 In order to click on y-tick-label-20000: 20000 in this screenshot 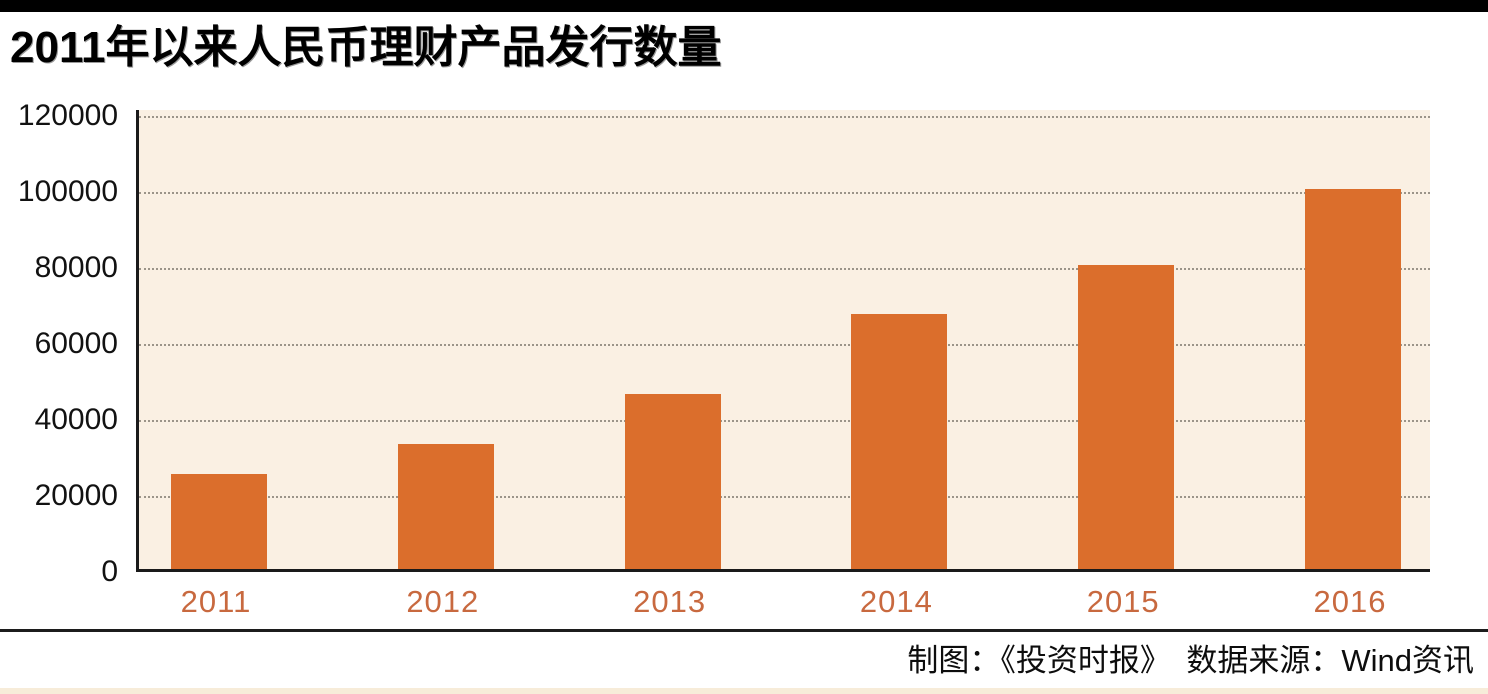, I will do `click(76, 495)`.